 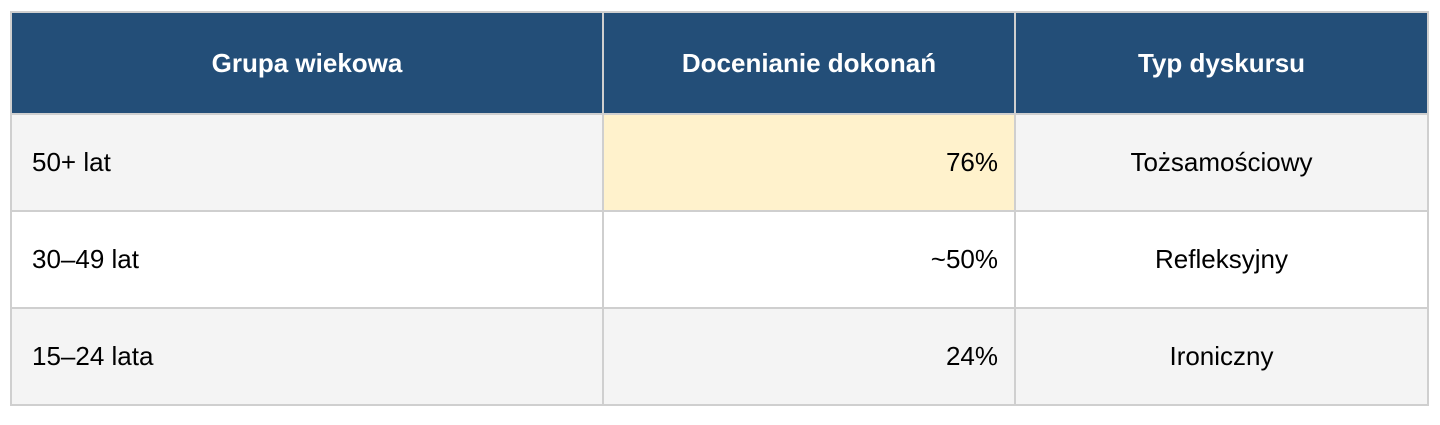 What do you see at coordinates (1221, 162) in the screenshot?
I see `cell-discourse-type: Tożsamościowy` at bounding box center [1221, 162].